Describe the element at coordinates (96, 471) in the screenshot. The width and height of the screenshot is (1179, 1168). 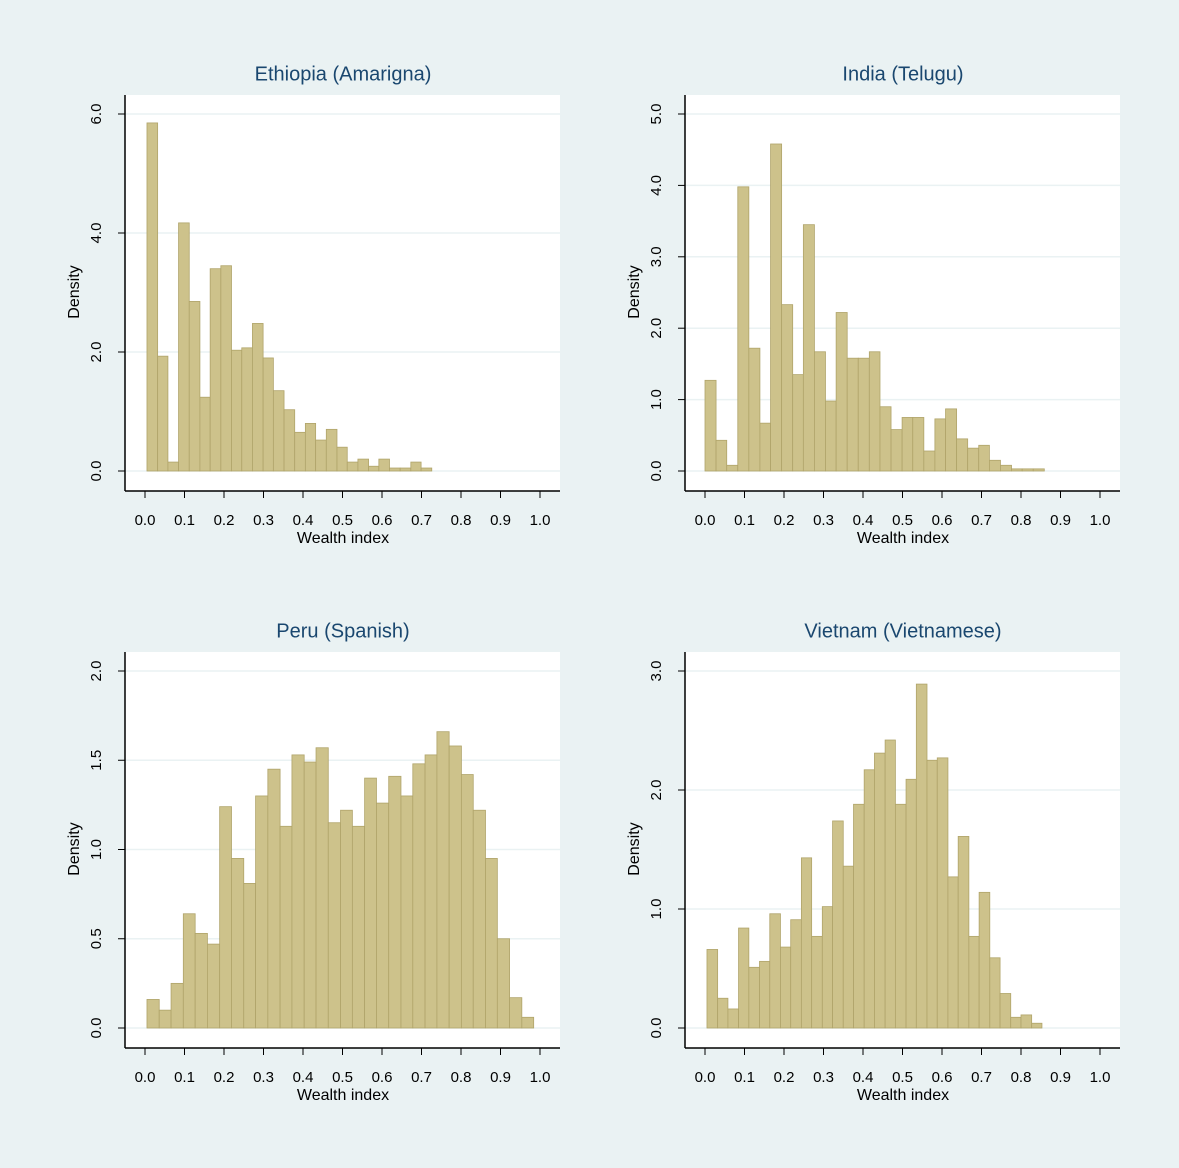
I see `y-tick-label: 0.0` at that location.